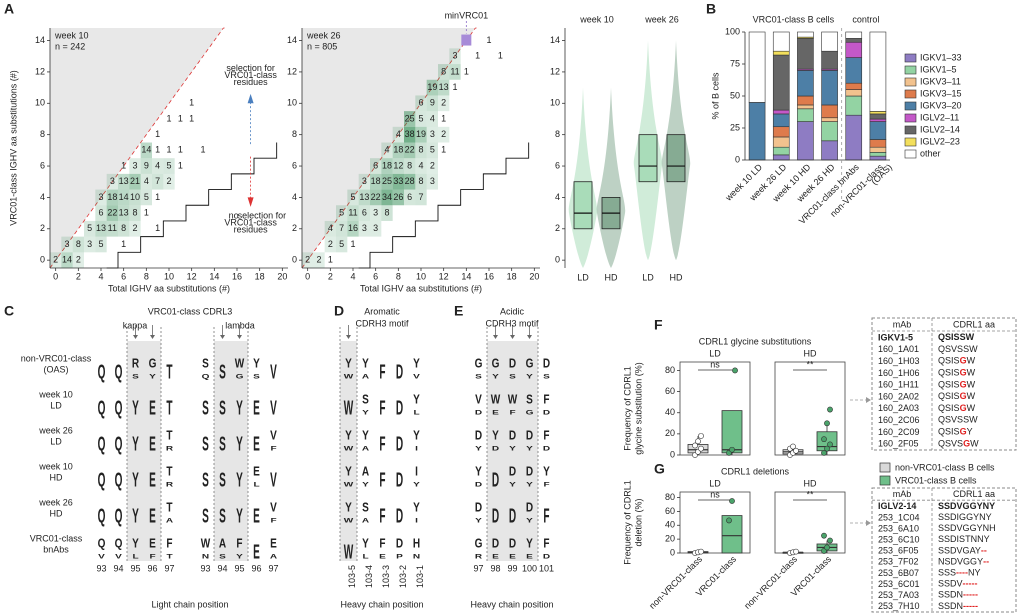 This screenshot has height=614, width=1024. Describe the element at coordinates (56, 538) in the screenshot. I see `row-label: VRC01-class` at that location.